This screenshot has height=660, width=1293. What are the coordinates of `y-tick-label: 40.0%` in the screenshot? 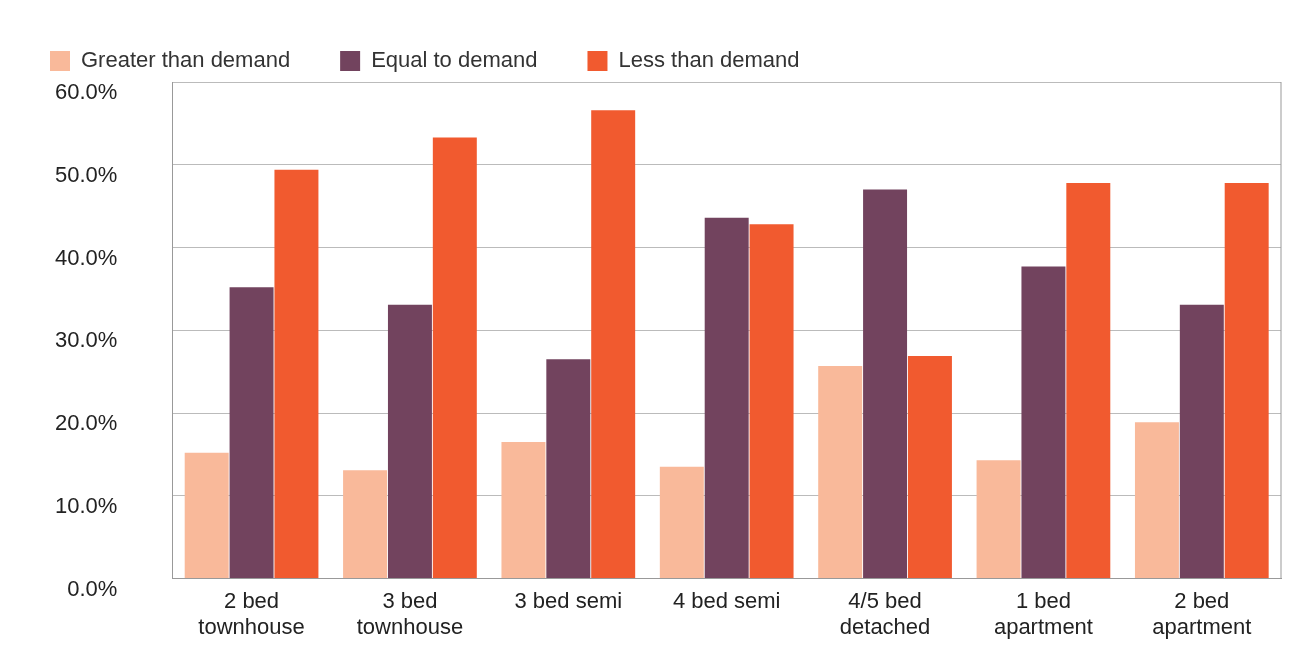 It's located at (86, 257).